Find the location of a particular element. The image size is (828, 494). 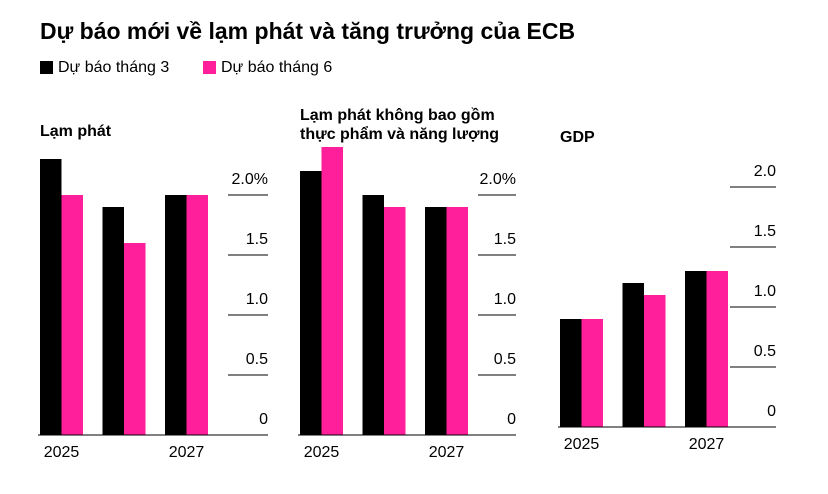

legend-label: Dự báo tháng 3 is located at coordinates (113, 67).